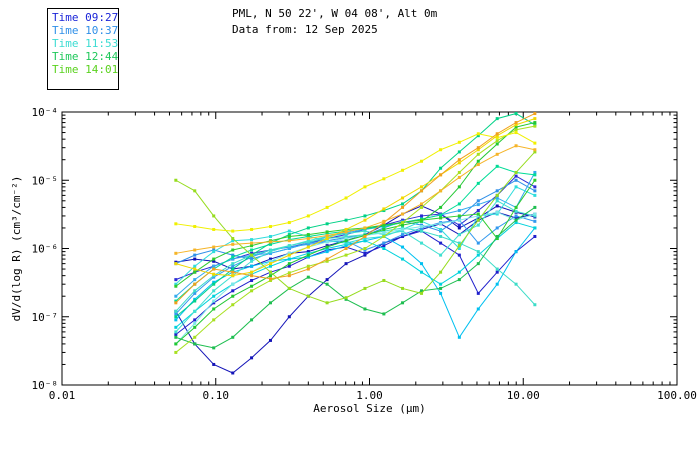 This screenshot has height=450, width=700. Describe the element at coordinates (369, 408) in the screenshot. I see `x-axis-label: Aerosol Size (μm)` at that location.